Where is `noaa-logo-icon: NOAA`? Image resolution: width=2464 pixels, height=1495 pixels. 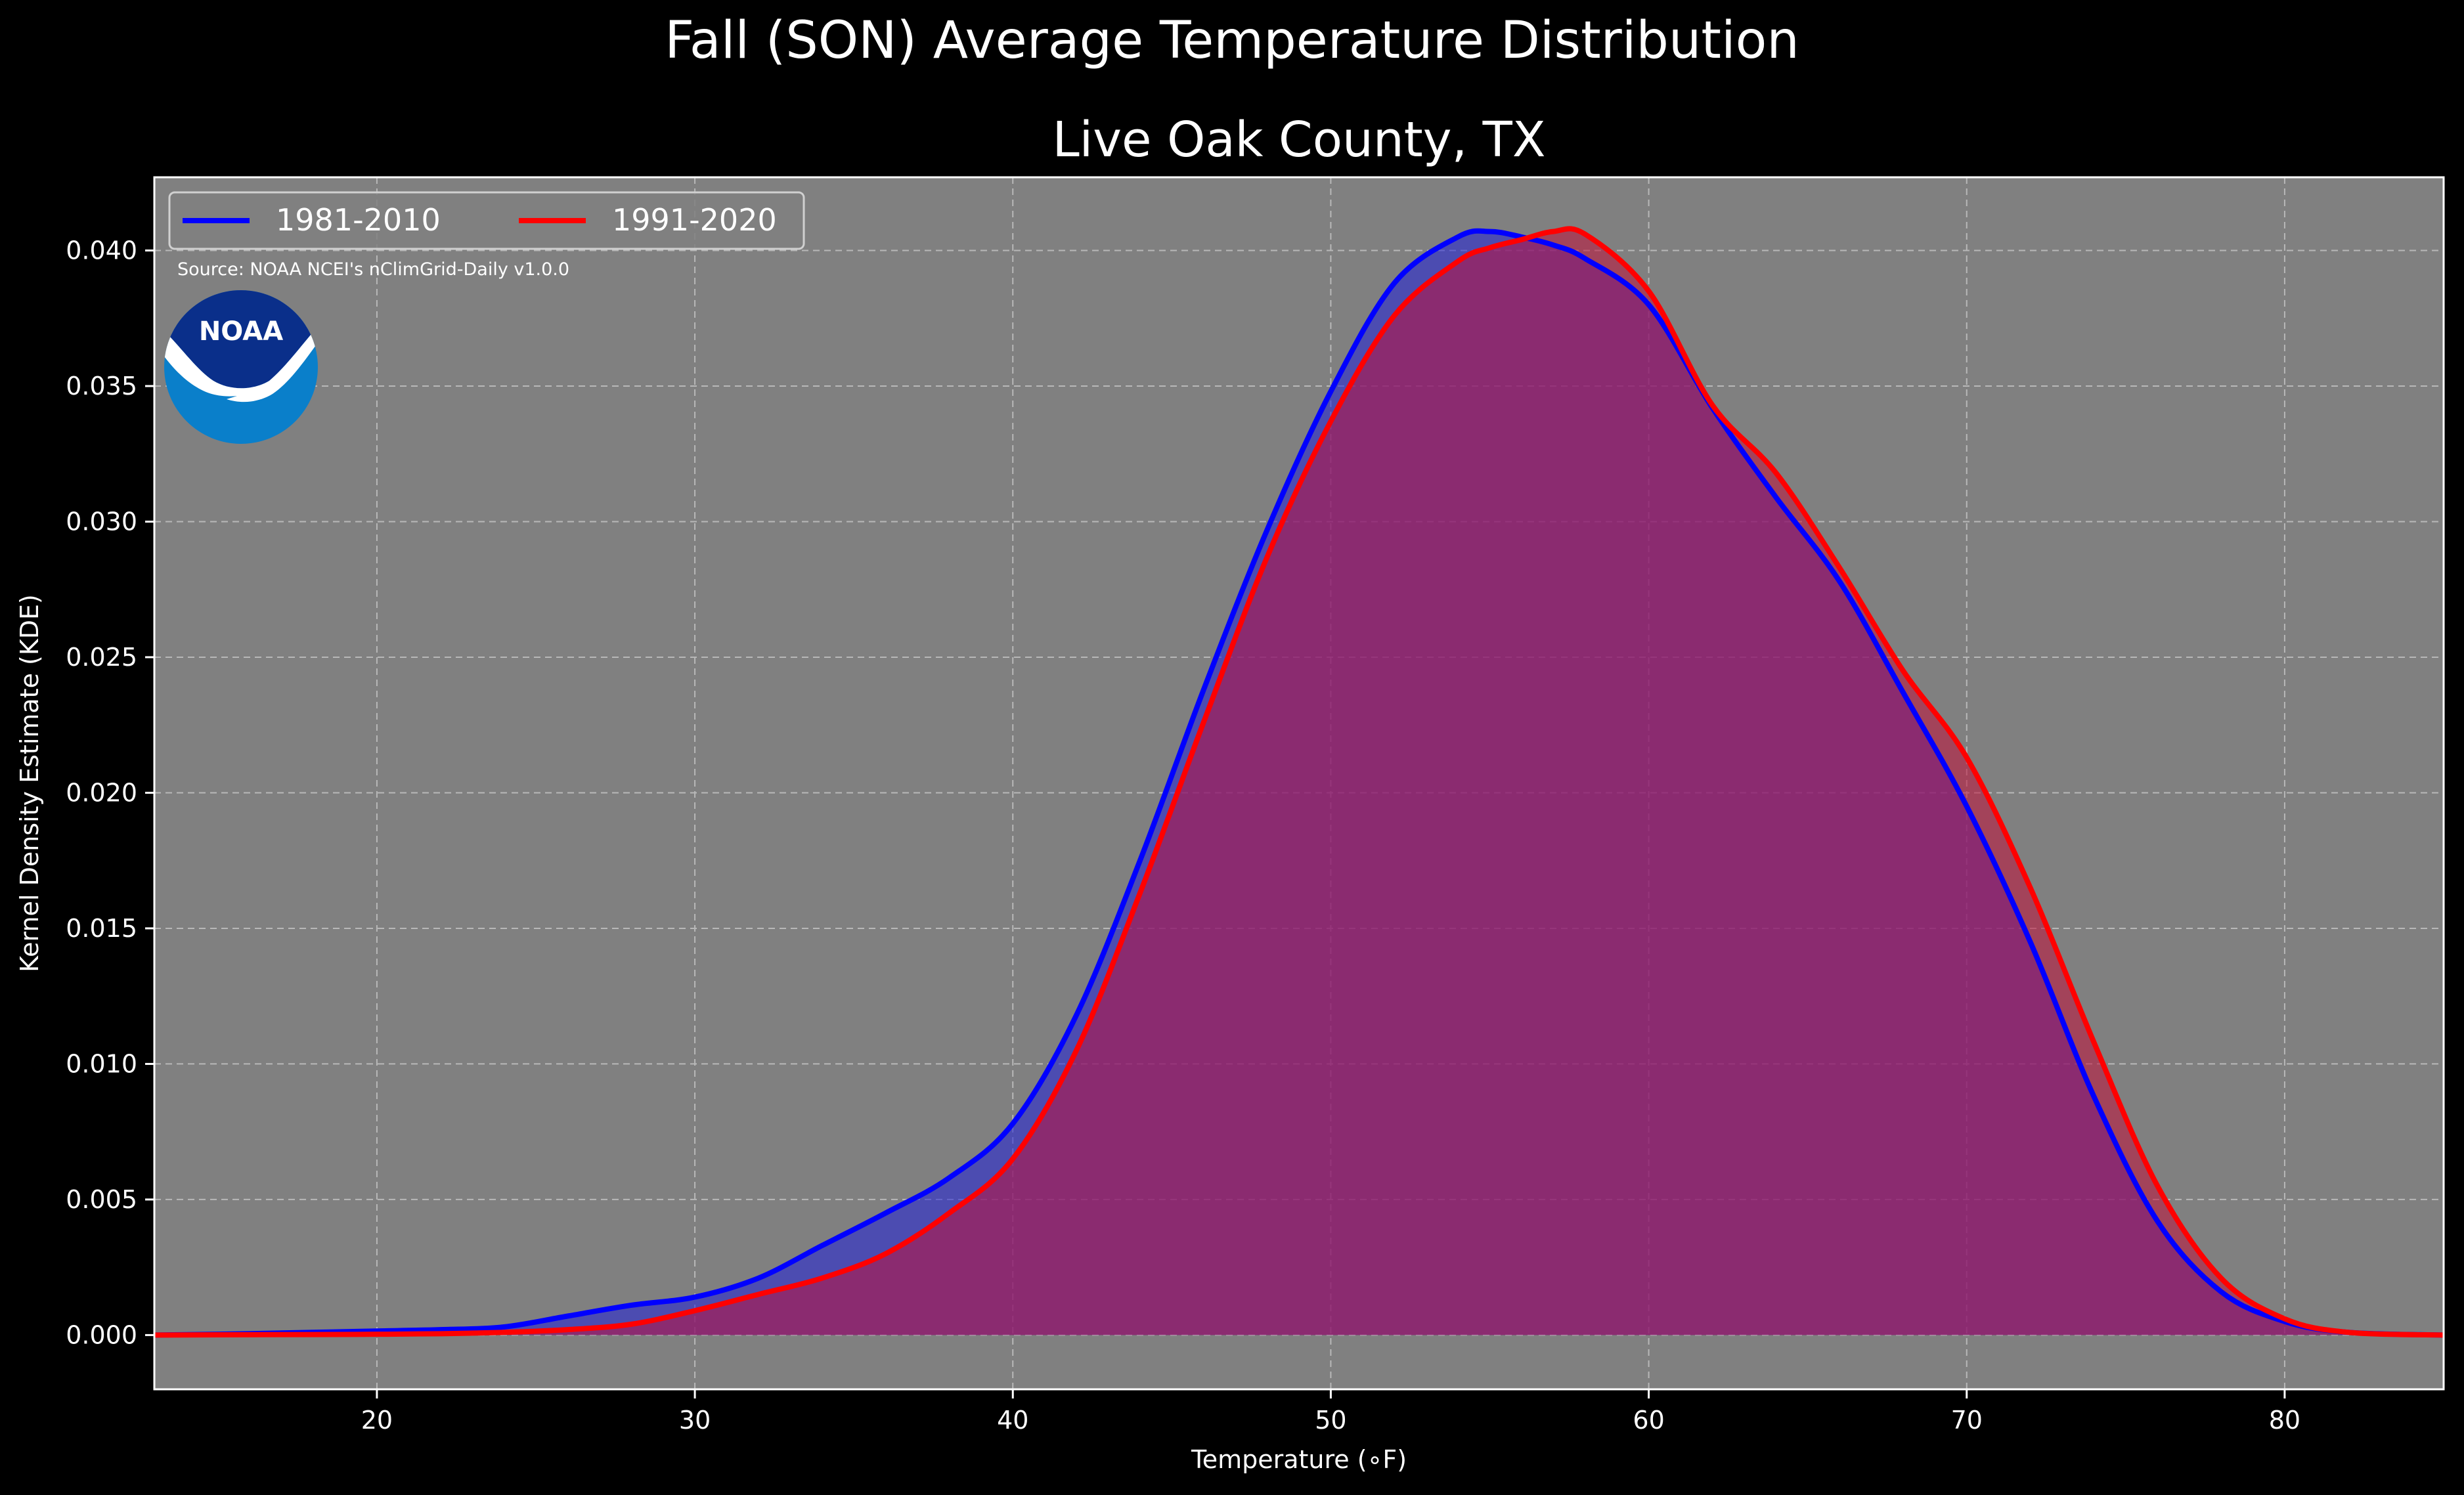 noaa-logo-icon: NOAA is located at coordinates (241, 367).